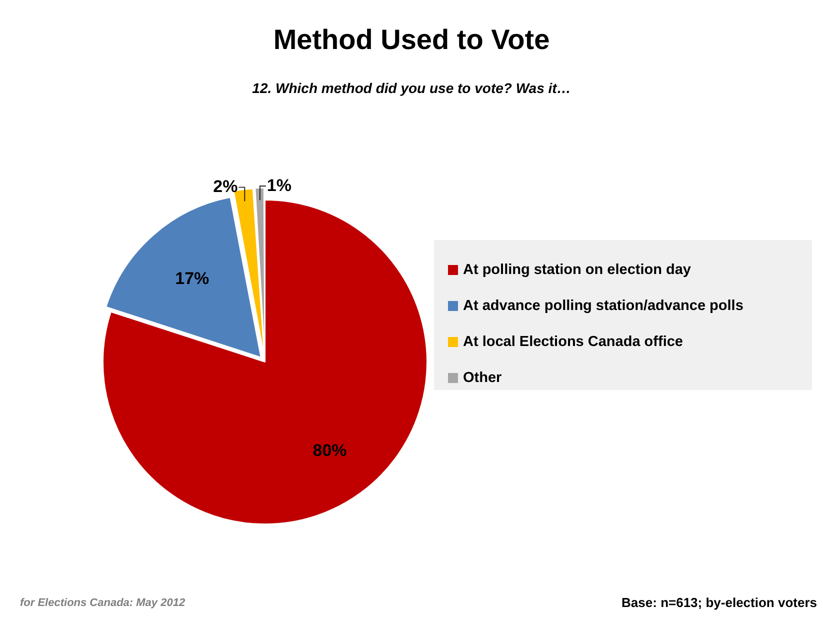 The width and height of the screenshot is (823, 617). What do you see at coordinates (573, 342) in the screenshot?
I see `legend-label: At local Elections Canada office` at bounding box center [573, 342].